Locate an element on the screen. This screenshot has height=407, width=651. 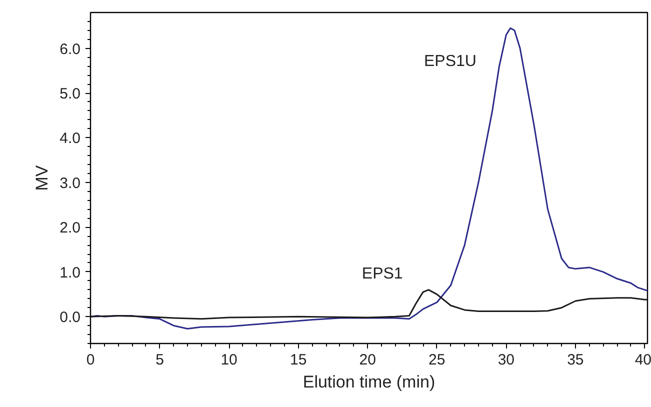
y-tick-label: 5.0 is located at coordinates (70, 94).